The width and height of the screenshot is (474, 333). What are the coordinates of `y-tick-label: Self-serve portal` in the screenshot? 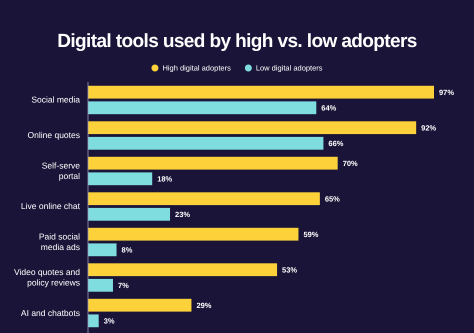 It's located at (61, 170).